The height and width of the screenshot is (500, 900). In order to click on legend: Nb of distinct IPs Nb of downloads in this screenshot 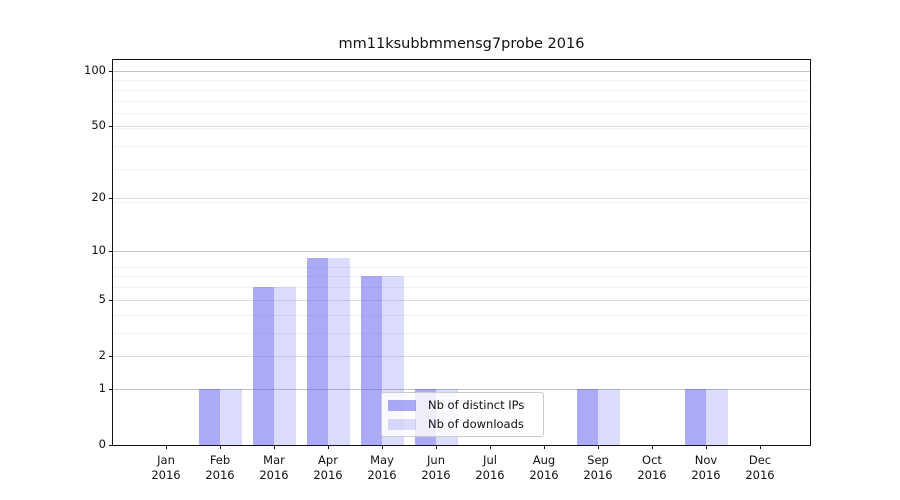, I will do `click(462, 414)`.